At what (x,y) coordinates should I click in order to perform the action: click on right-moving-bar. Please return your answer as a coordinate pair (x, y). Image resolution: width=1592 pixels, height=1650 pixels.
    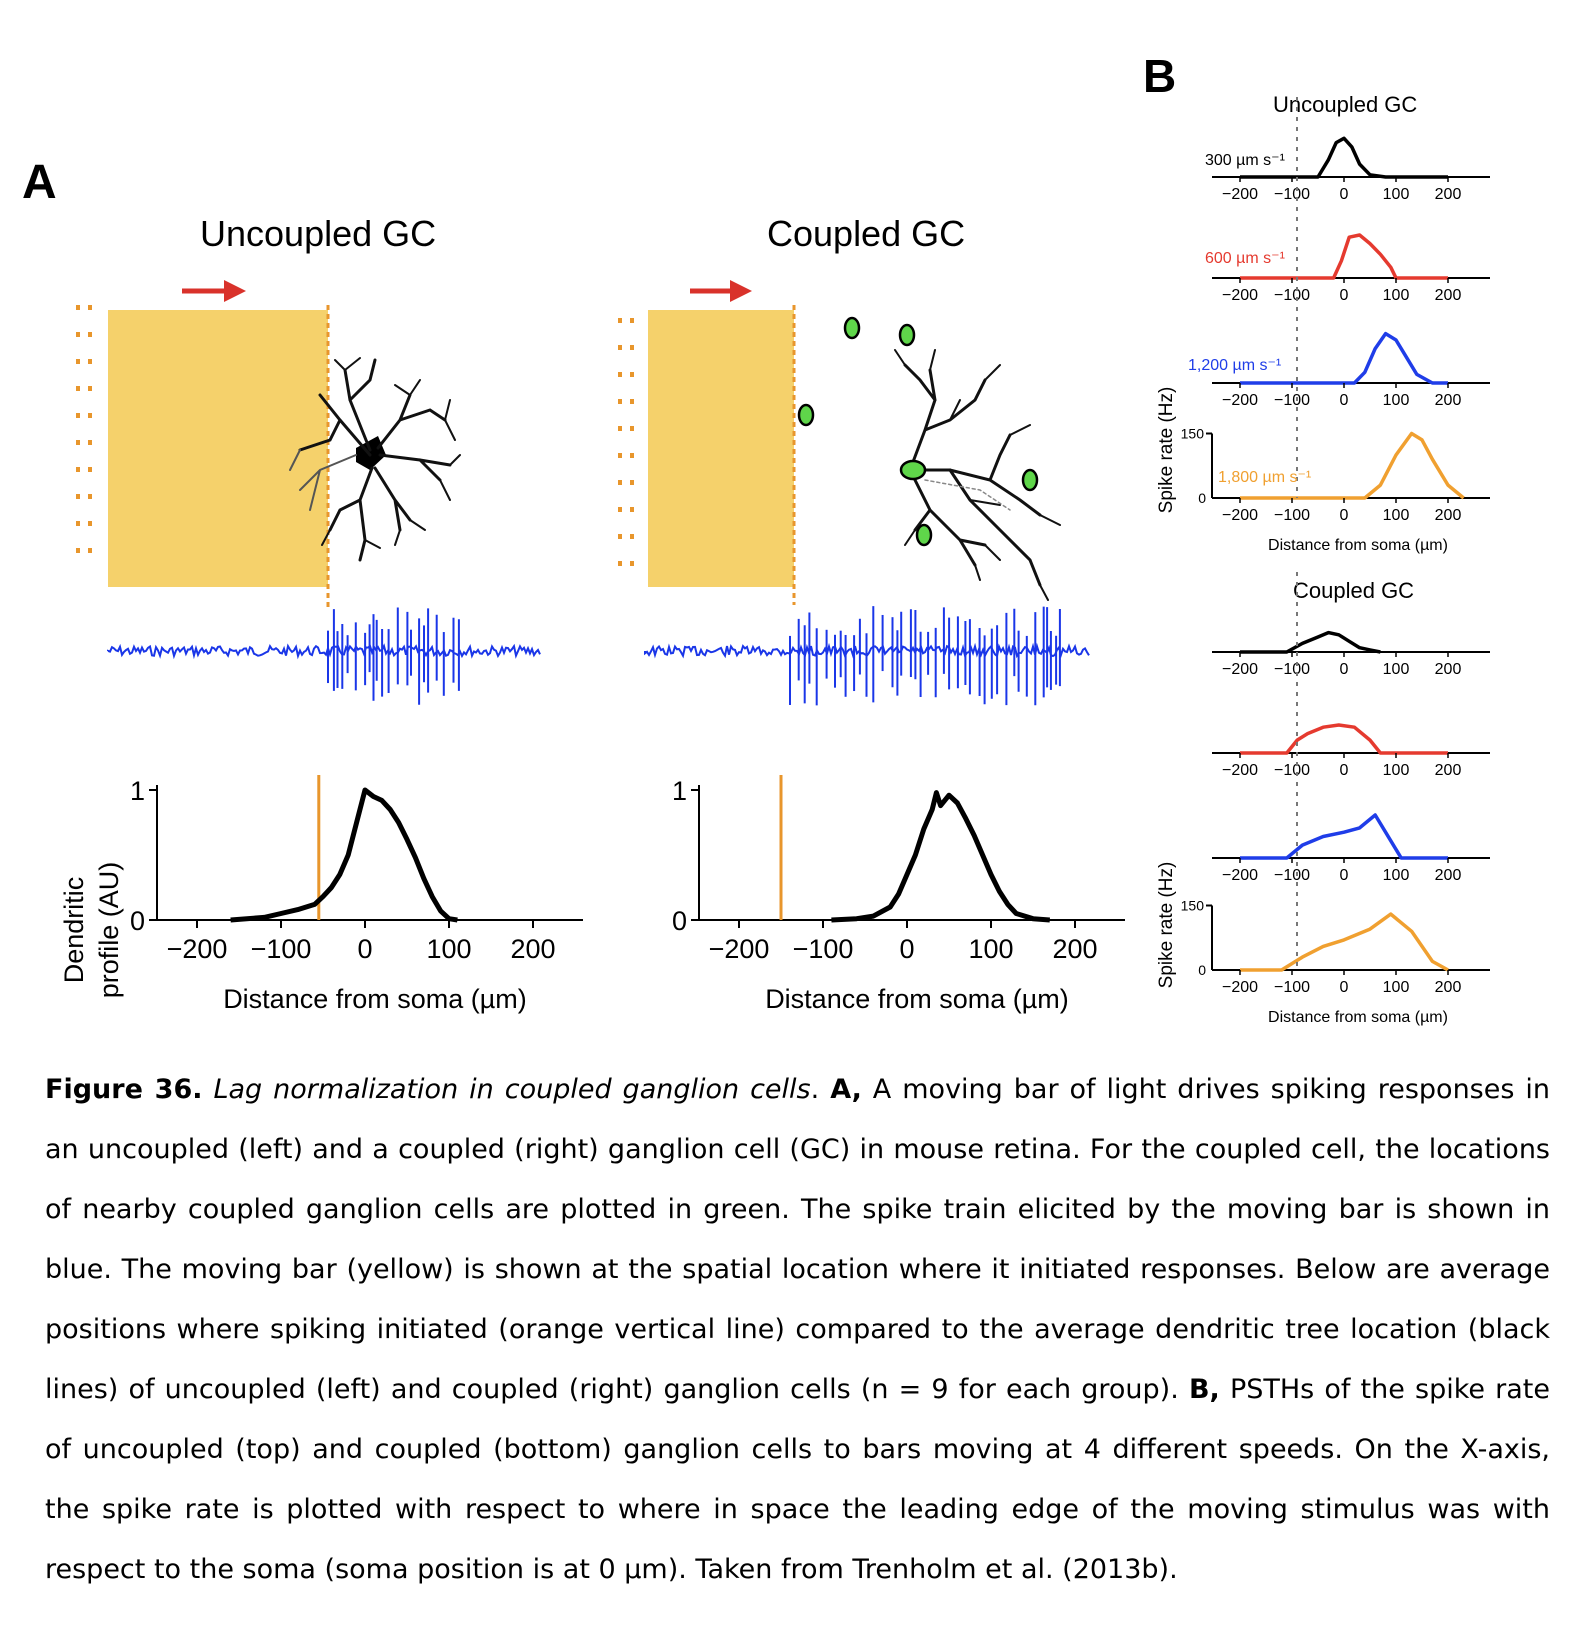
    Looking at the image, I should click on (721, 448).